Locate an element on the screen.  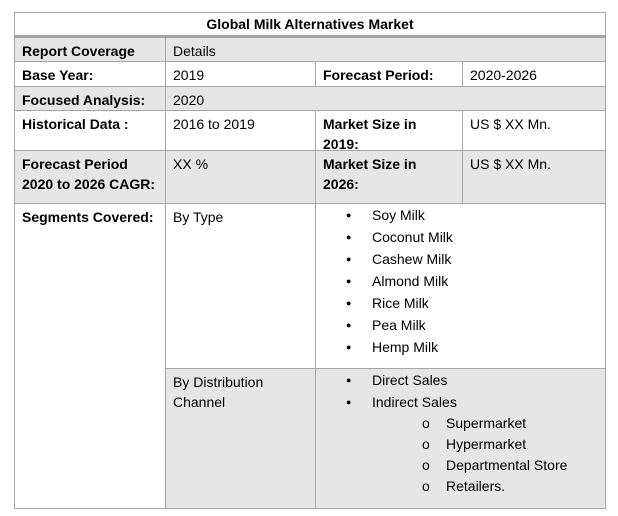
table-title: Global Milk Alternatives Market is located at coordinates (310, 25).